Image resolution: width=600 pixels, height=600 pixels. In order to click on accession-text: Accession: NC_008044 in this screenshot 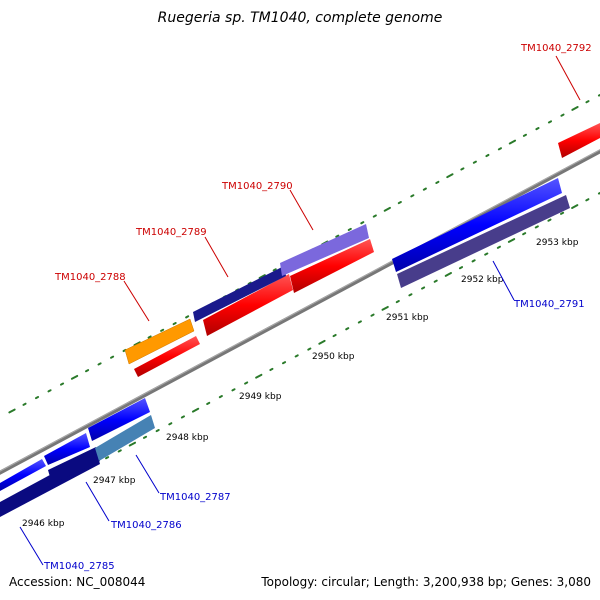, I will do `click(77, 582)`.